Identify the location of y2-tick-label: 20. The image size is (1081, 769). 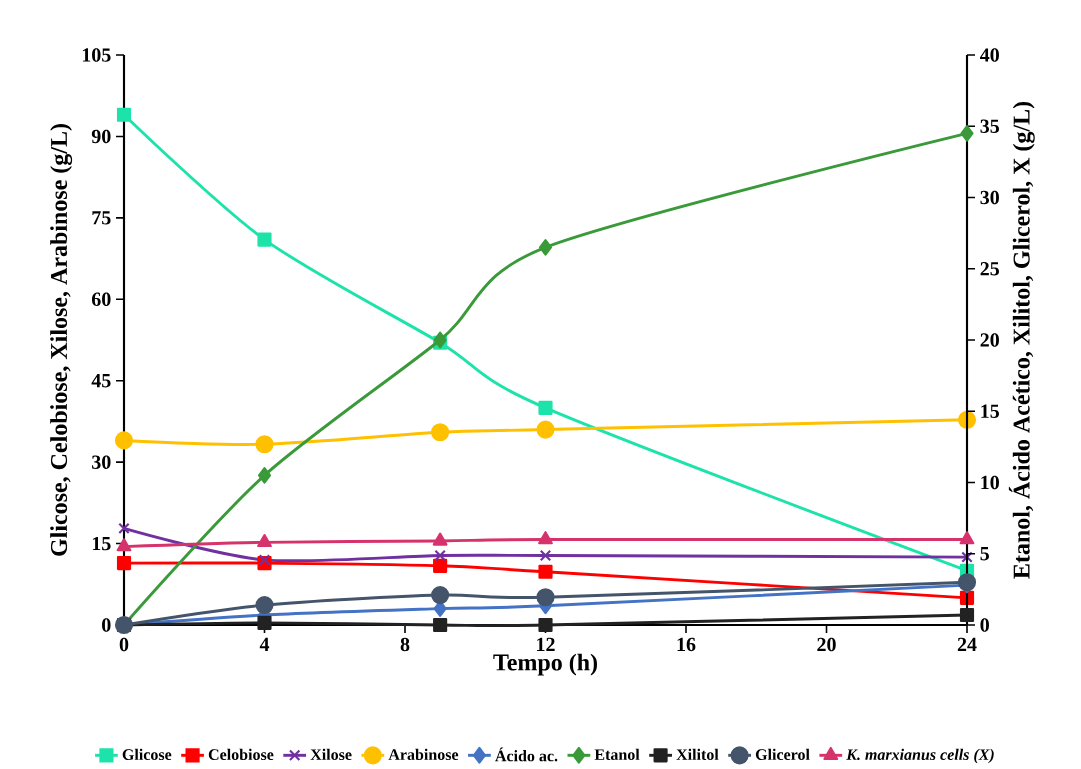
(989, 340).